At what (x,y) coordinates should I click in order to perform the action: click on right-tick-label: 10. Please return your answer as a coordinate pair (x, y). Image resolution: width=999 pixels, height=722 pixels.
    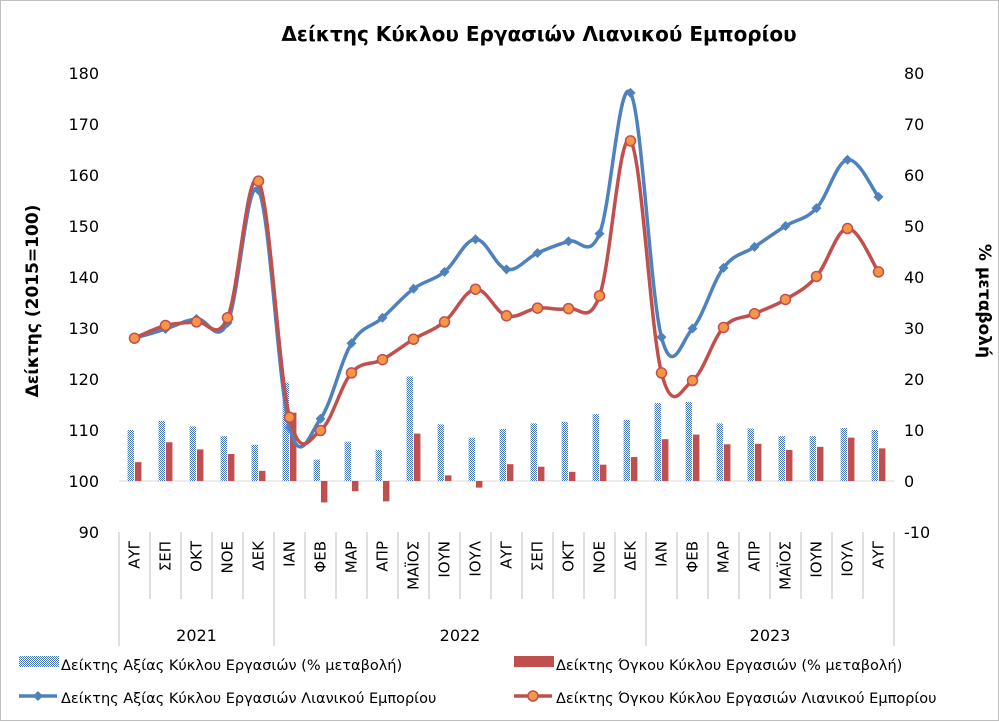
    Looking at the image, I should click on (914, 430).